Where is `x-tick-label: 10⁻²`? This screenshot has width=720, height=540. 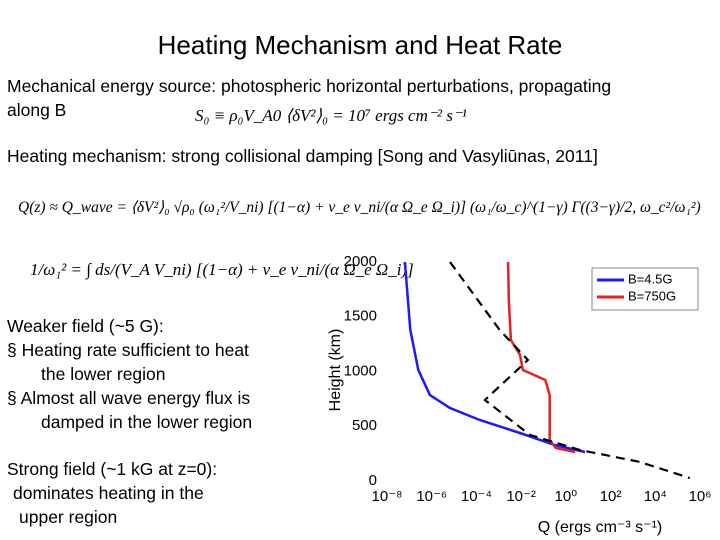 x-tick-label: 10⁻² is located at coordinates (521, 496).